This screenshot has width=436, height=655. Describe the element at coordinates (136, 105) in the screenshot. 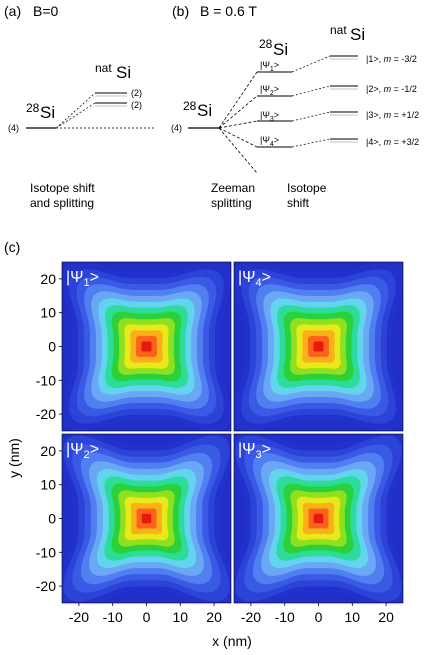

I see `a-degeneracy-2-lower: (2)` at that location.